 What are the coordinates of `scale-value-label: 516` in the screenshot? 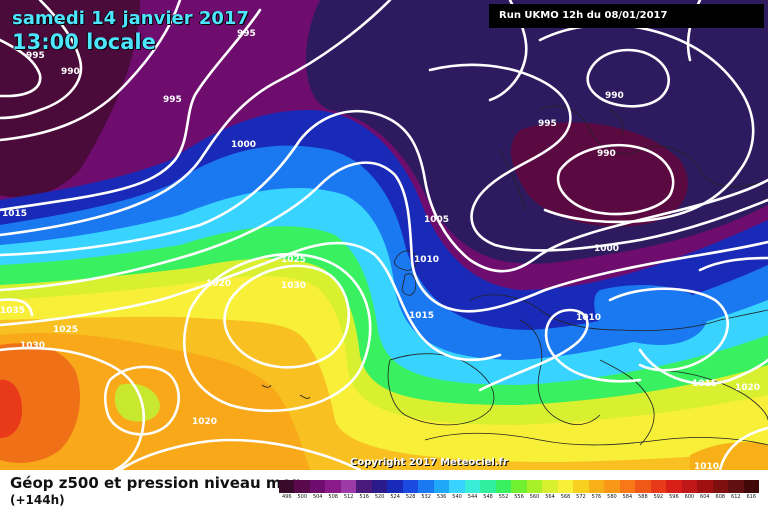 It's located at (364, 497).